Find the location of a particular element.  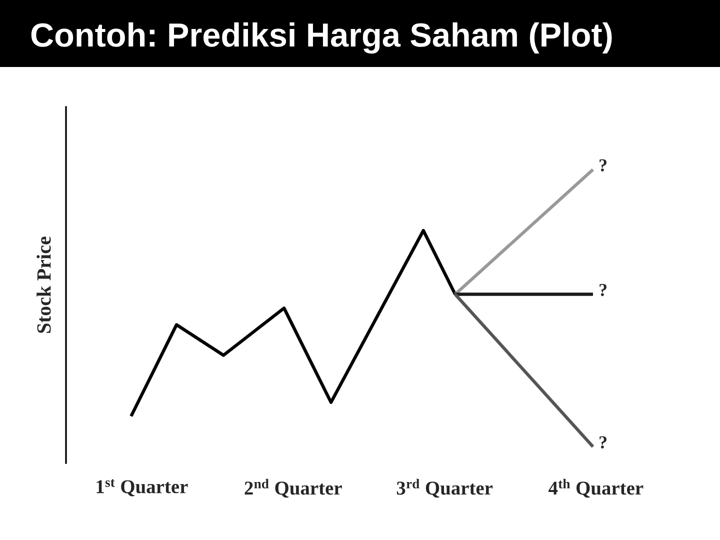

chart-title: Contoh: Prediksi Harga Saham (Plot) is located at coordinates (321, 38).